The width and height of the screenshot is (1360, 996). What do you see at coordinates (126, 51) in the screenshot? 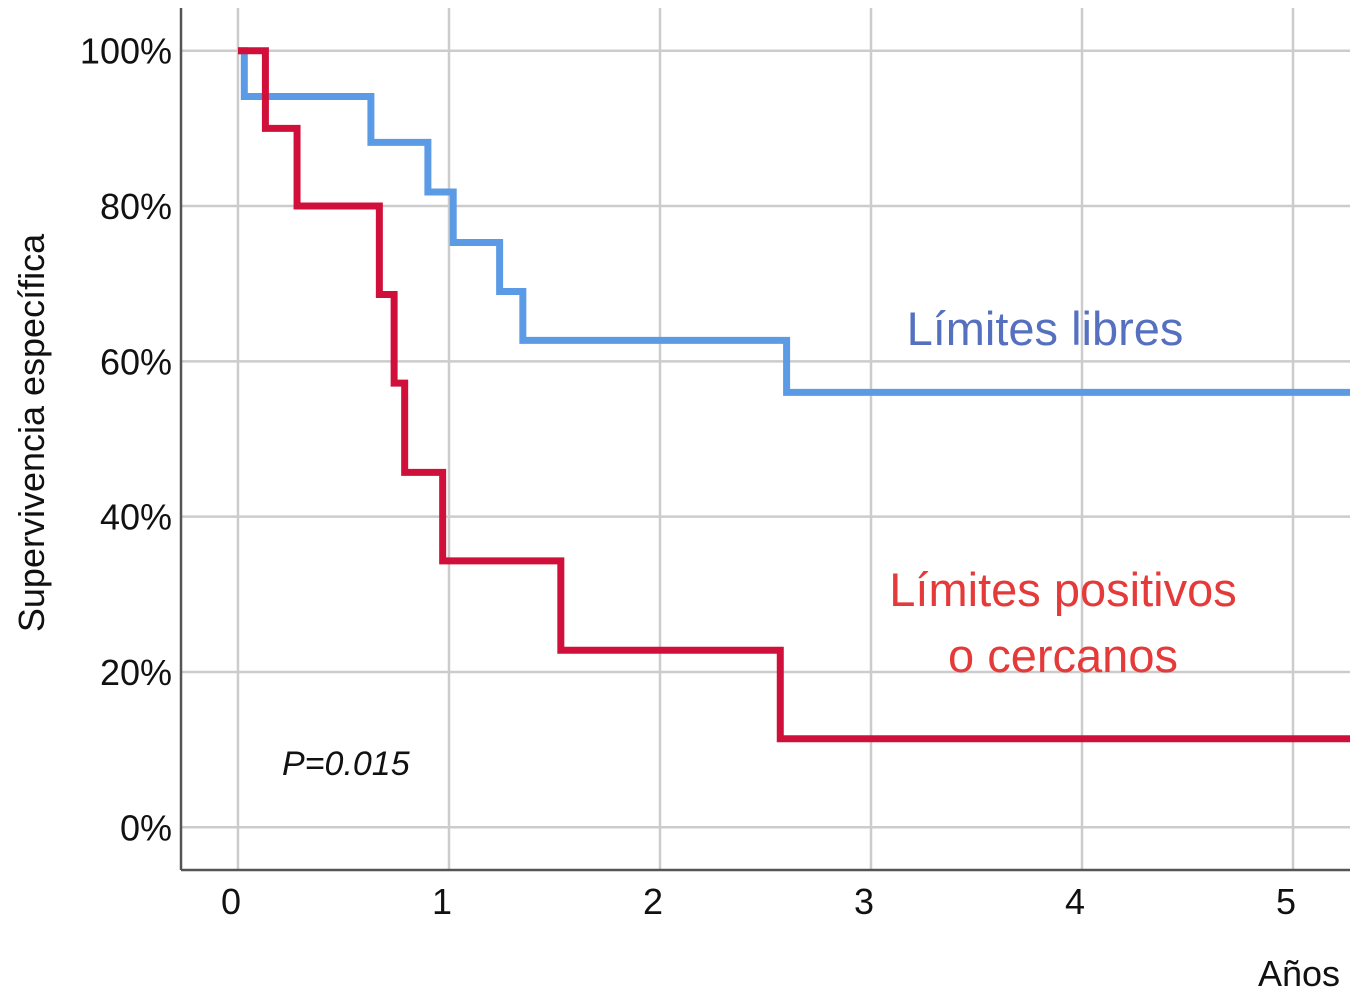
I see `y-tick-label: 100%` at bounding box center [126, 51].